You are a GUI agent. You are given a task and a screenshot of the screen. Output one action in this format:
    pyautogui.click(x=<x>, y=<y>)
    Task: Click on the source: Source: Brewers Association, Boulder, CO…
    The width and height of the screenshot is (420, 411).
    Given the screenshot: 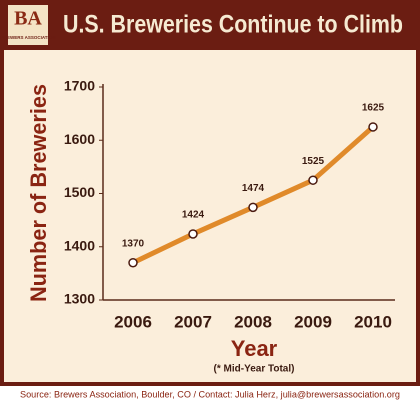 What is the action you would take?
    pyautogui.click(x=210, y=394)
    